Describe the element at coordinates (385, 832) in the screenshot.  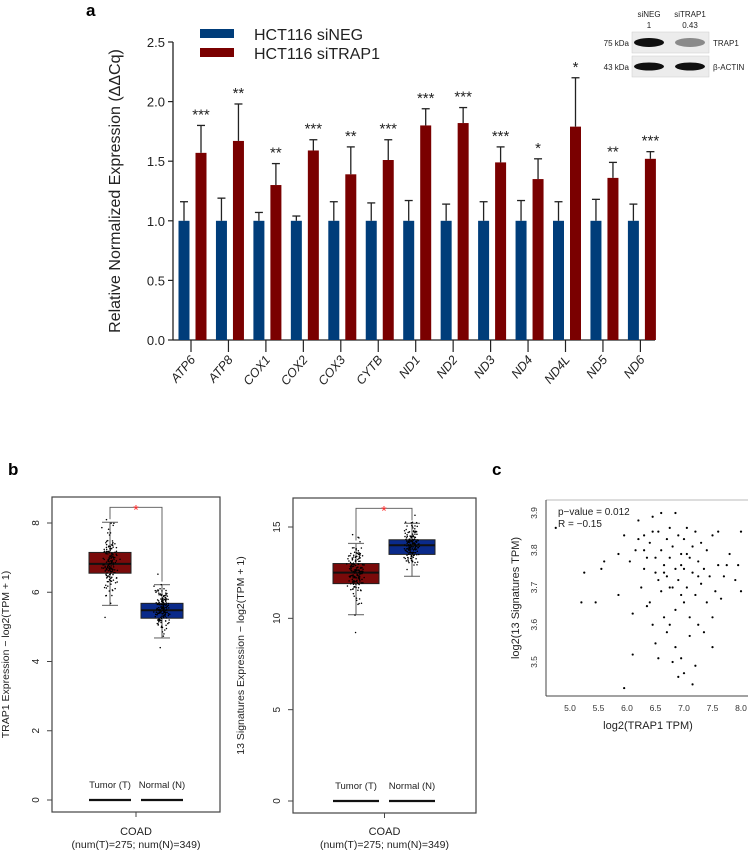
I see `x-axis-label: COAD` at that location.